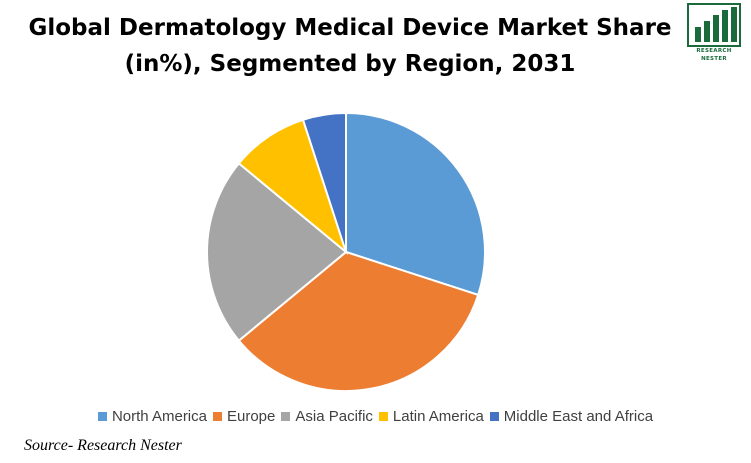 The width and height of the screenshot is (751, 463). I want to click on legend-label: Latin America, so click(438, 416).